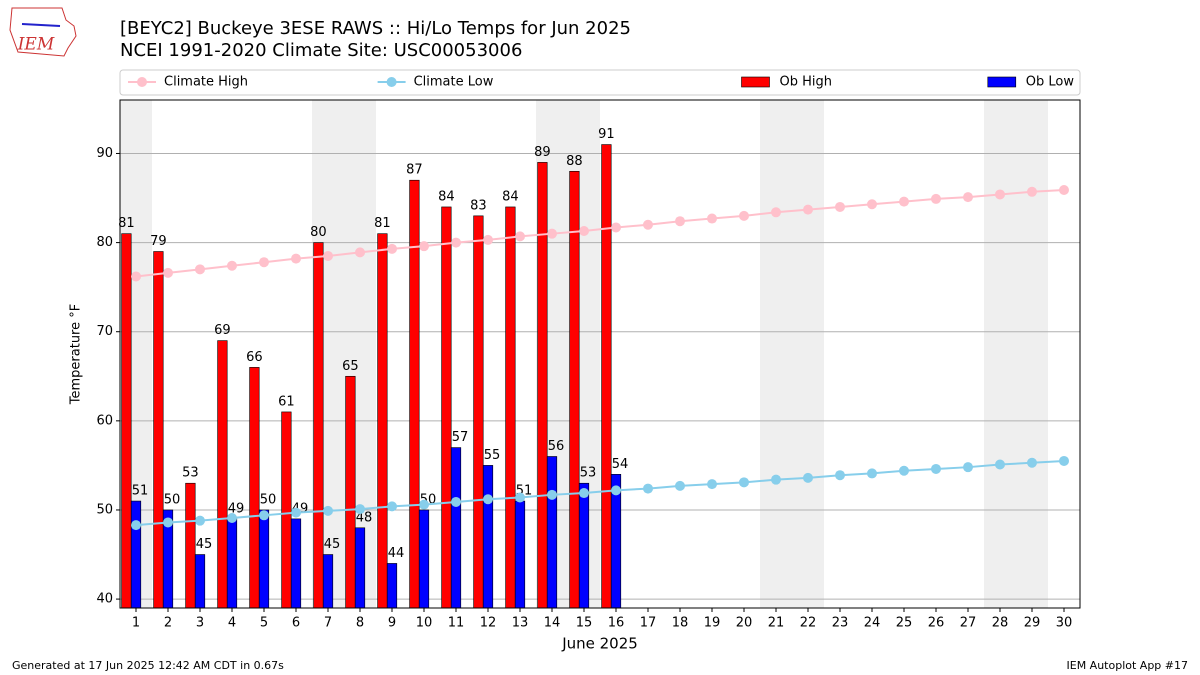 This screenshot has height=675, width=1200. What do you see at coordinates (599, 644) in the screenshot?
I see `x-axis-label: June 2025` at bounding box center [599, 644].